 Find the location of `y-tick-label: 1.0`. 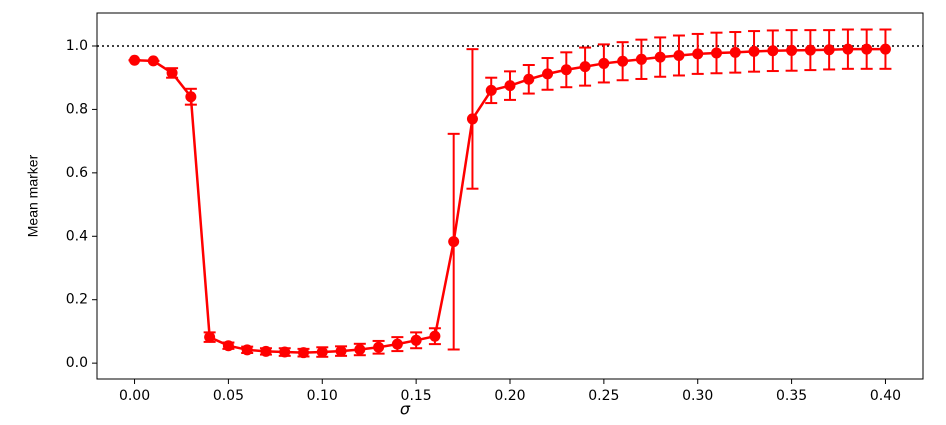

y-tick-label: 1.0 is located at coordinates (77, 46).